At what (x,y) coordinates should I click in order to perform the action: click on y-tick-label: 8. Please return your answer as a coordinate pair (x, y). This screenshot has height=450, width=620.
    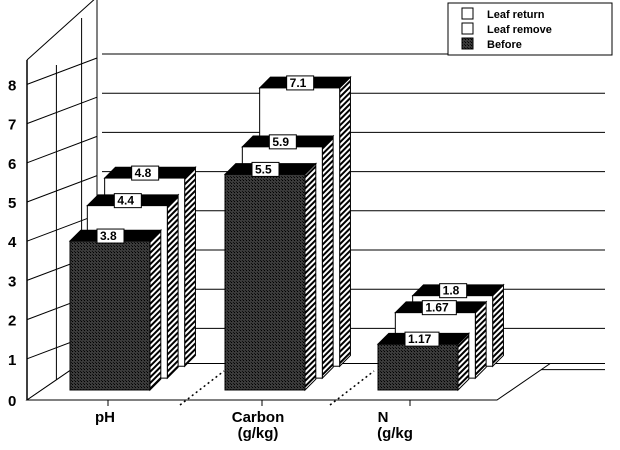
    Looking at the image, I should click on (12, 85).